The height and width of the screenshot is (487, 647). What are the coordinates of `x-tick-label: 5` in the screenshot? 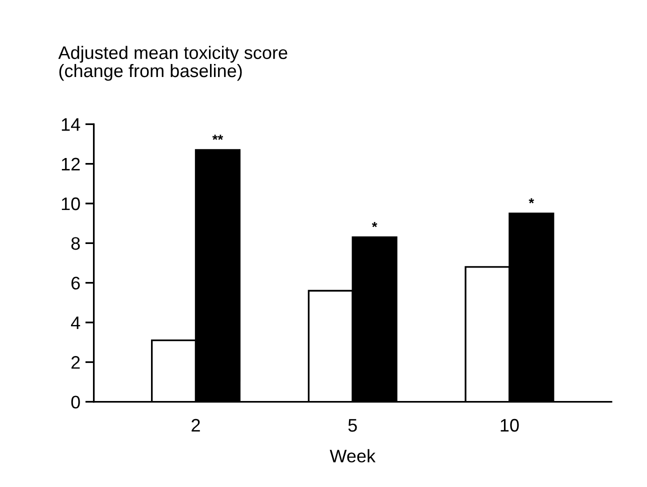 It's located at (352, 425).